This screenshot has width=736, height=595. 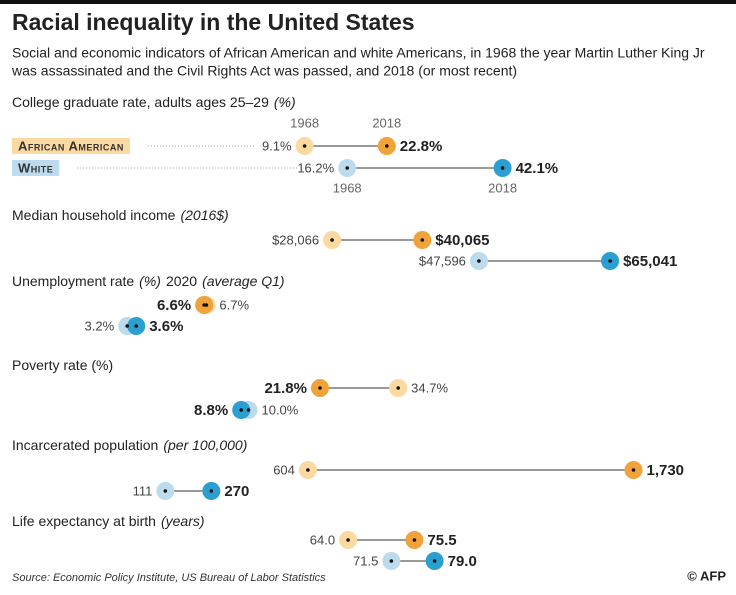 What do you see at coordinates (94, 215) in the screenshot?
I see `title-part: Median household income` at bounding box center [94, 215].